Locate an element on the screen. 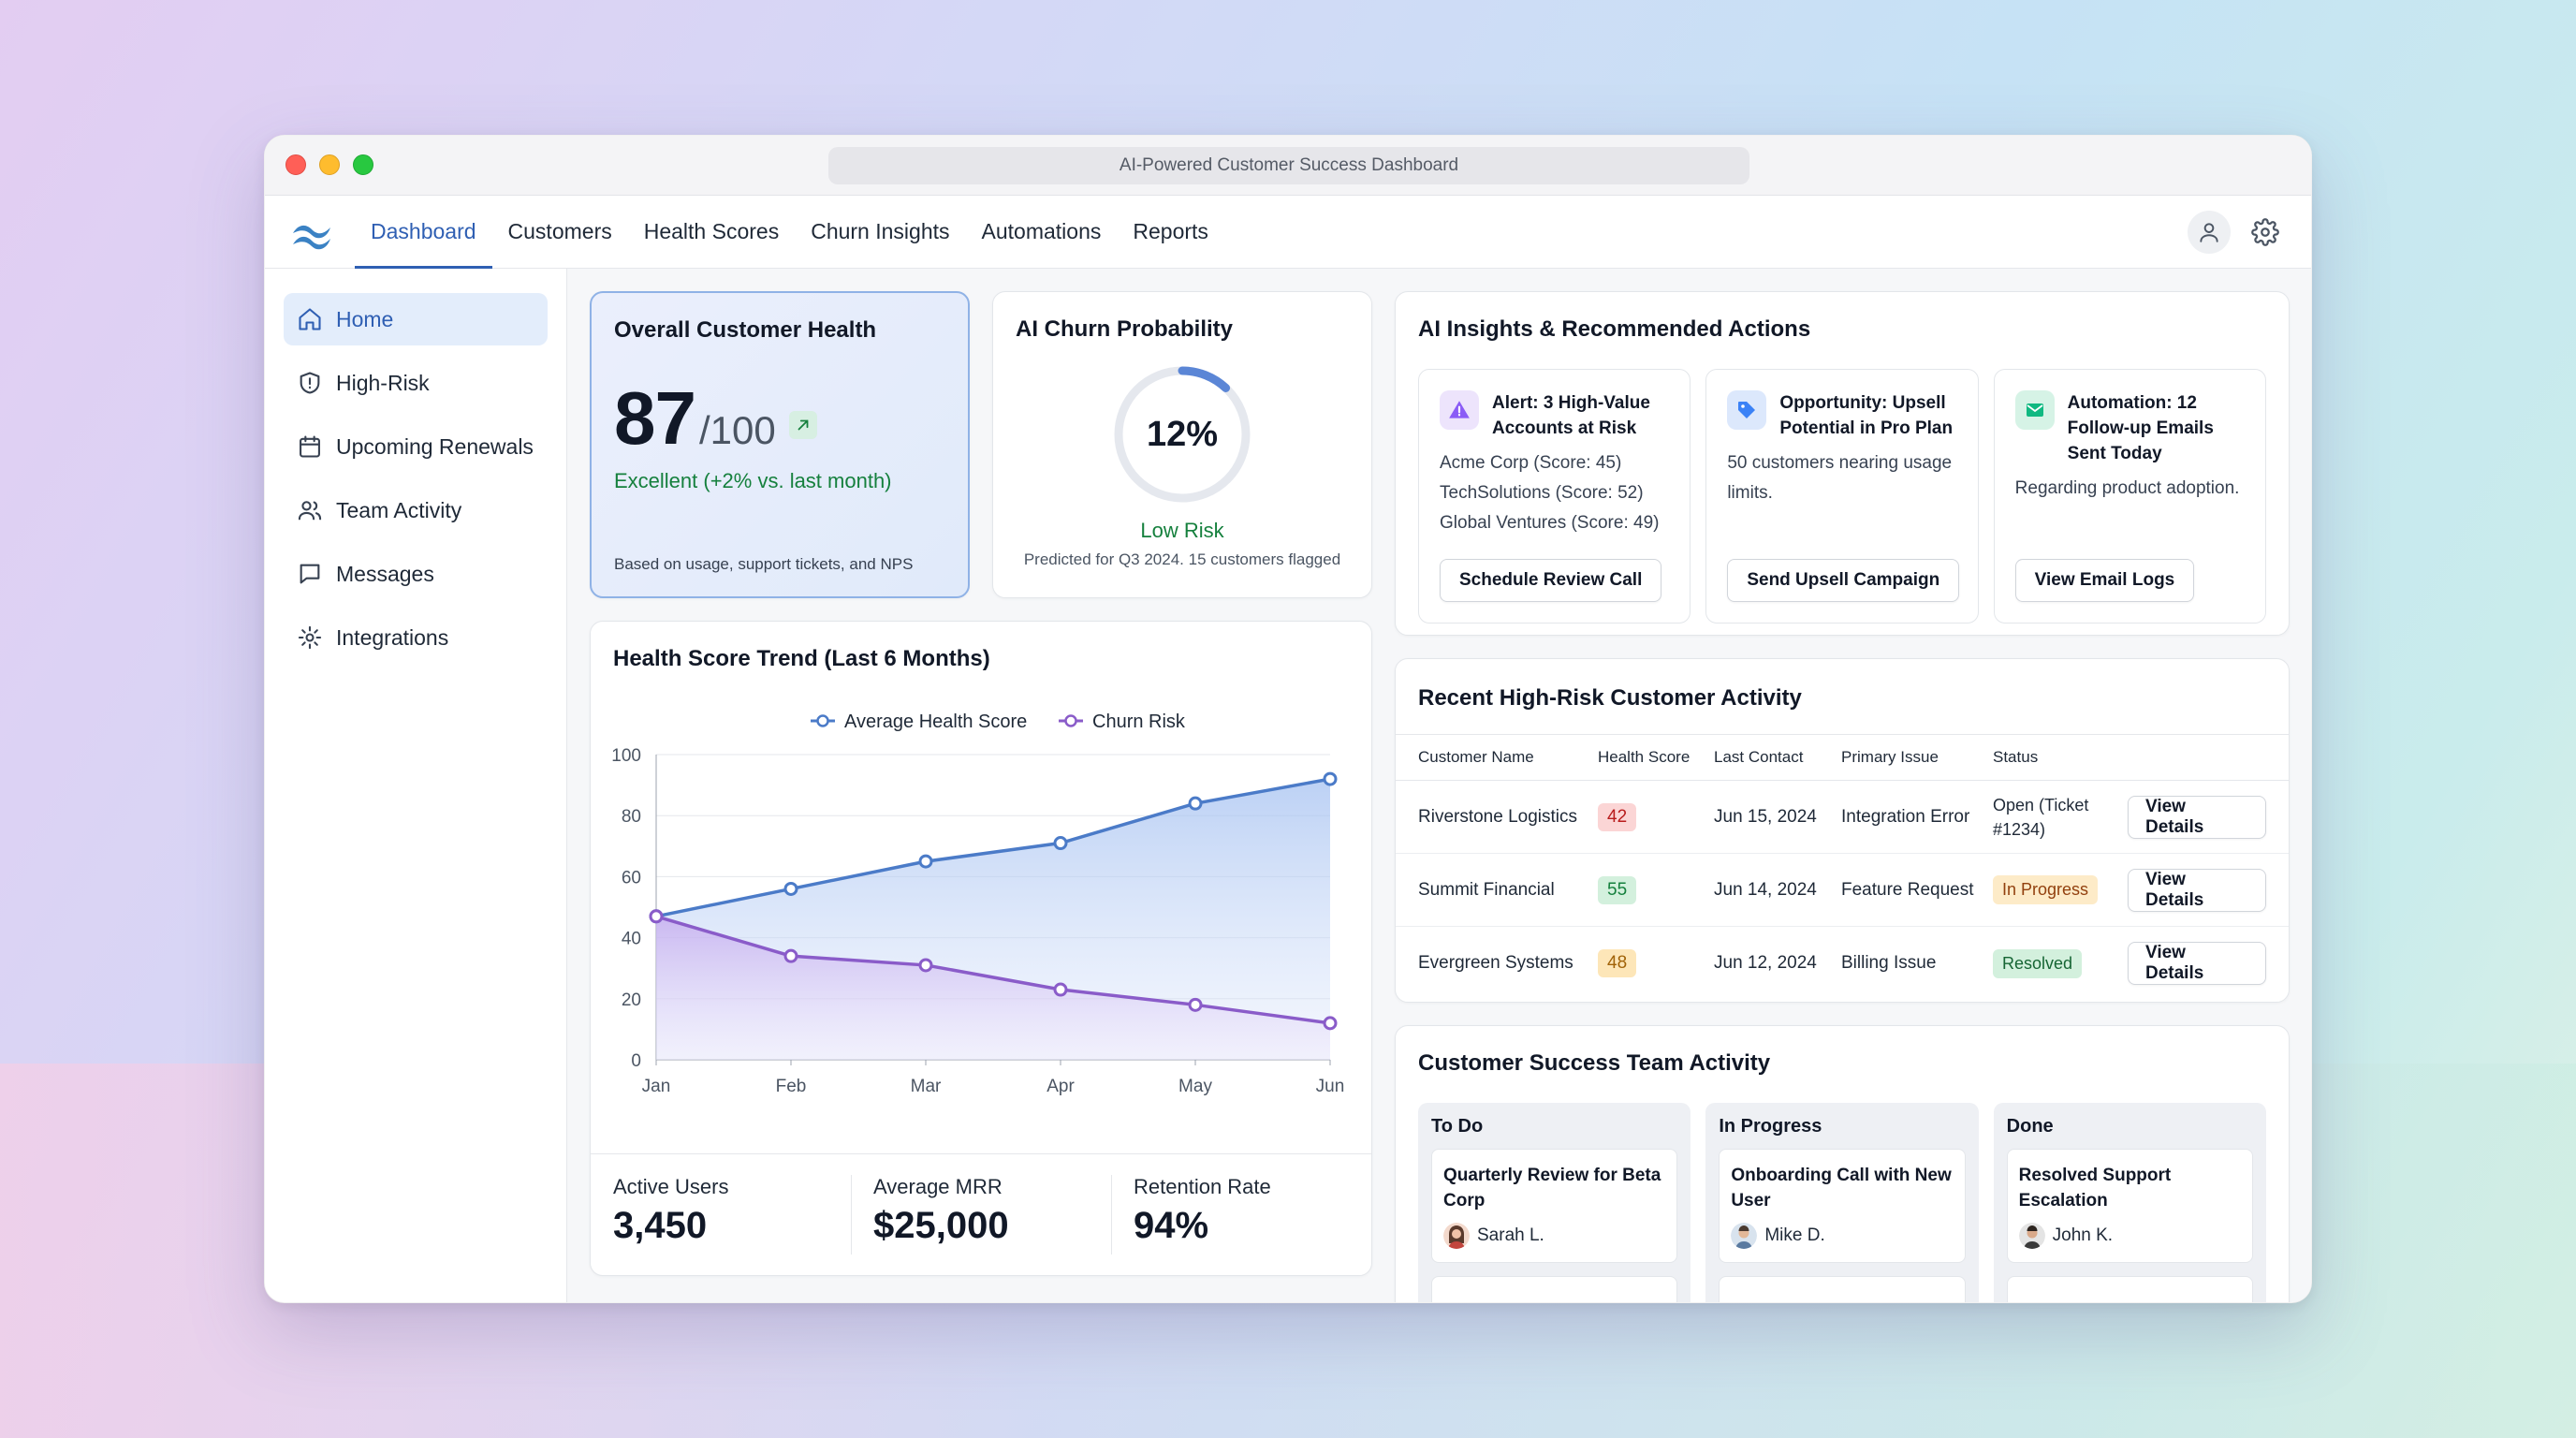 The height and width of the screenshot is (1438, 2576). primary-issue: Integration Error is located at coordinates (1905, 816).